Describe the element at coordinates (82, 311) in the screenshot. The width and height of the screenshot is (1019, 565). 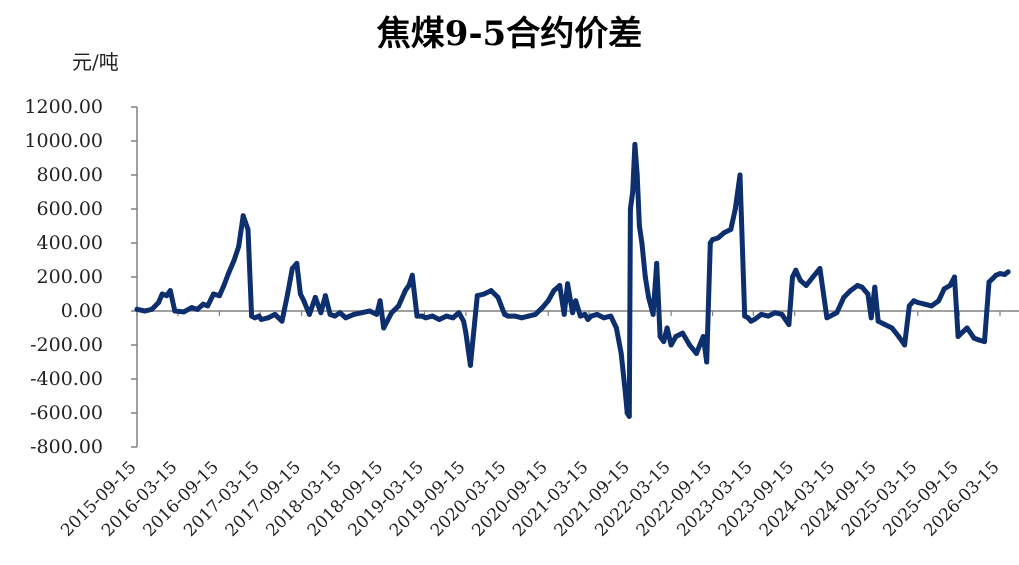
I see `y-tick-label: 0.00` at that location.